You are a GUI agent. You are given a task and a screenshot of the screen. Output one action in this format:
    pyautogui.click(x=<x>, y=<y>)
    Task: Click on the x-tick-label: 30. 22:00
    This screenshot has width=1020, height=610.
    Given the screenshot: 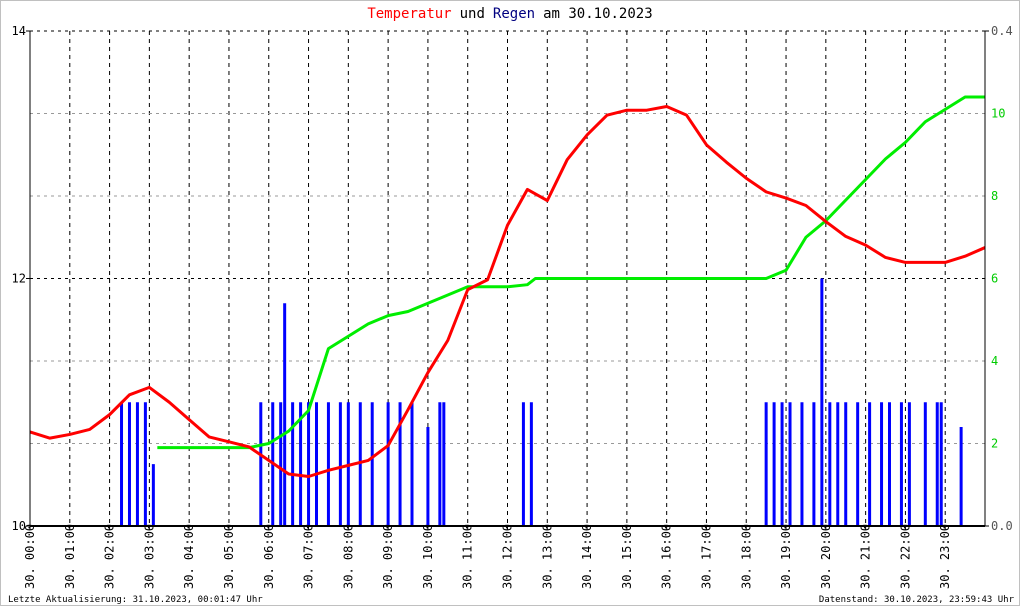 What is the action you would take?
    pyautogui.click(x=905, y=556)
    